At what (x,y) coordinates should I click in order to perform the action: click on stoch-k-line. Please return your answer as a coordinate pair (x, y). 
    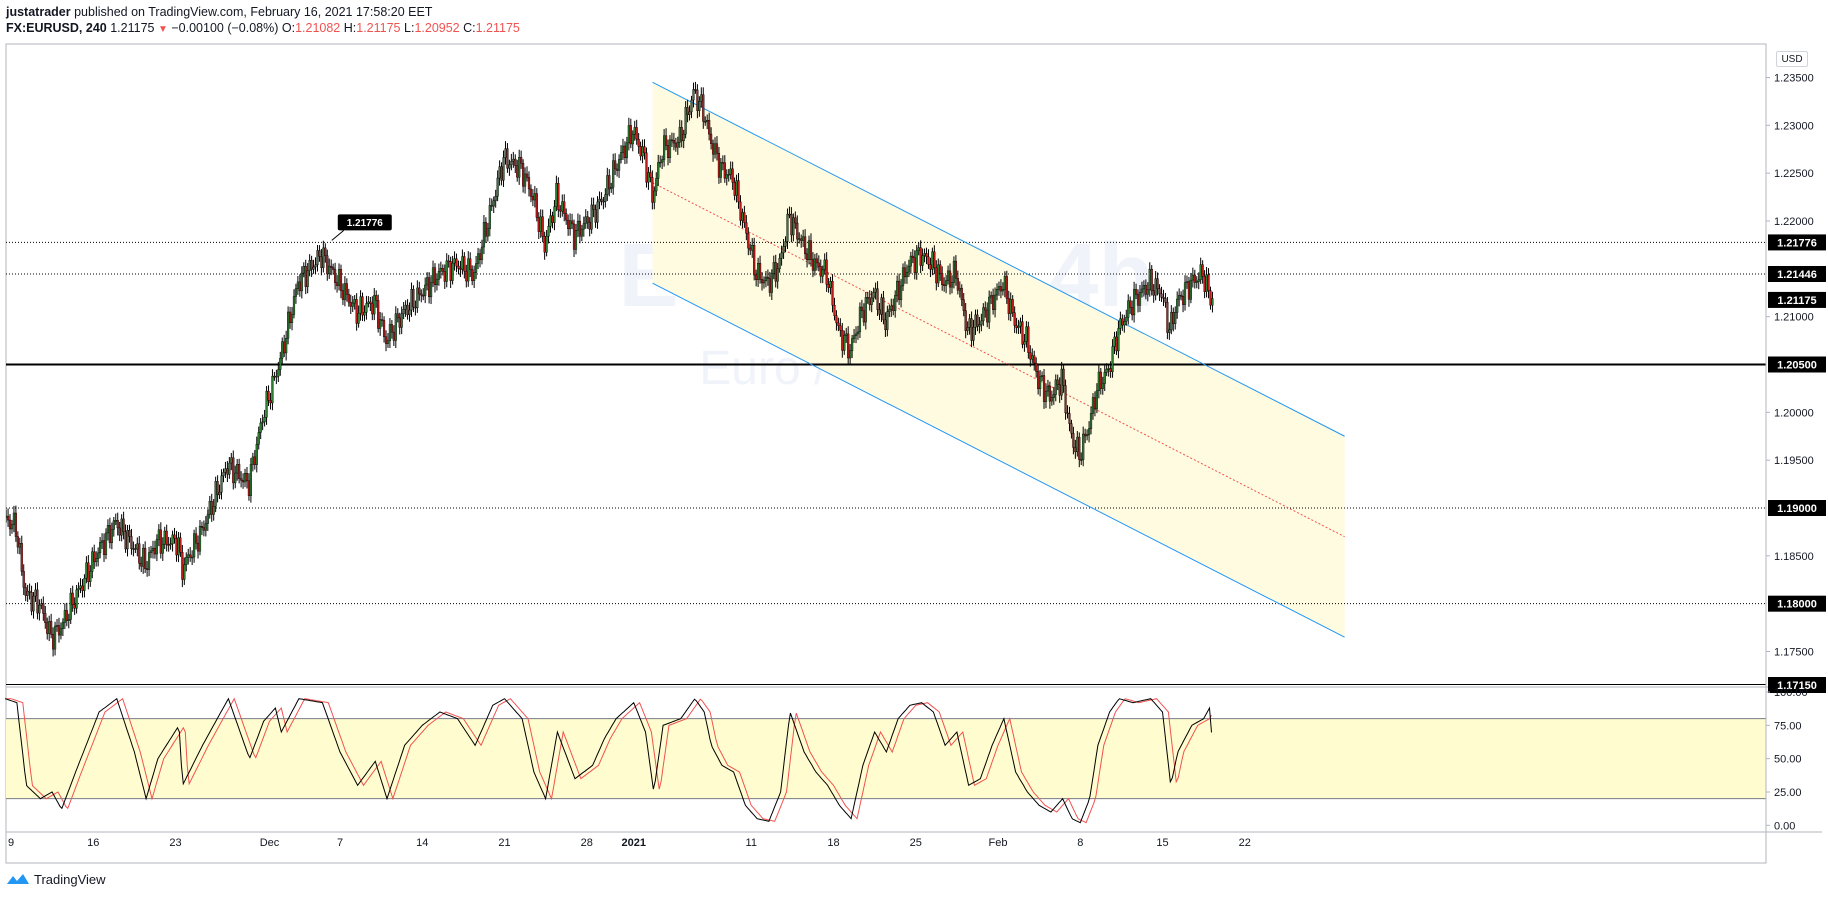
    Looking at the image, I should click on (608, 760).